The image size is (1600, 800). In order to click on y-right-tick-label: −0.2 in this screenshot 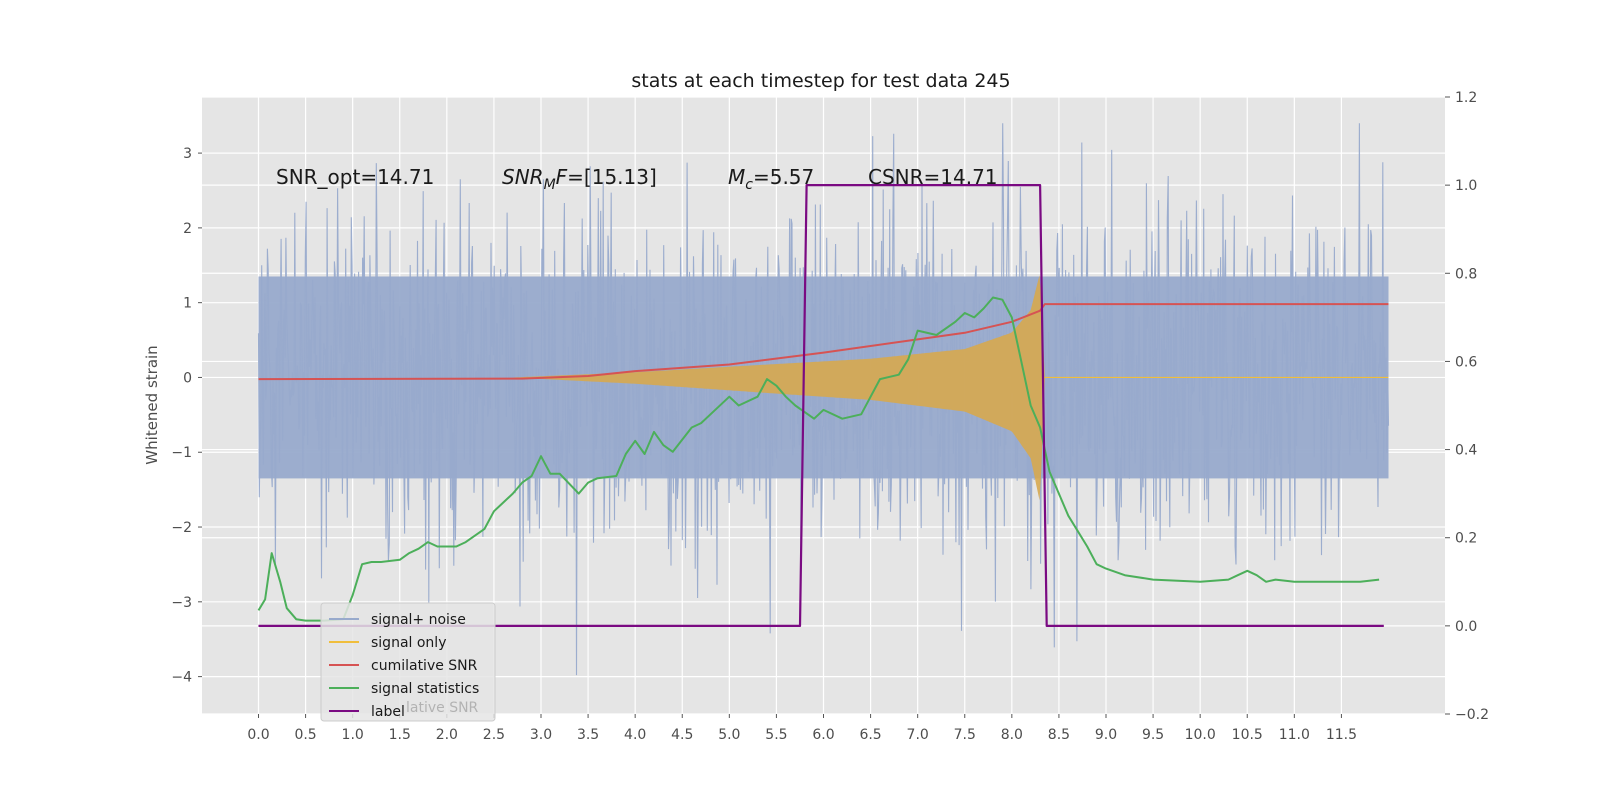, I will do `click(1472, 715)`.